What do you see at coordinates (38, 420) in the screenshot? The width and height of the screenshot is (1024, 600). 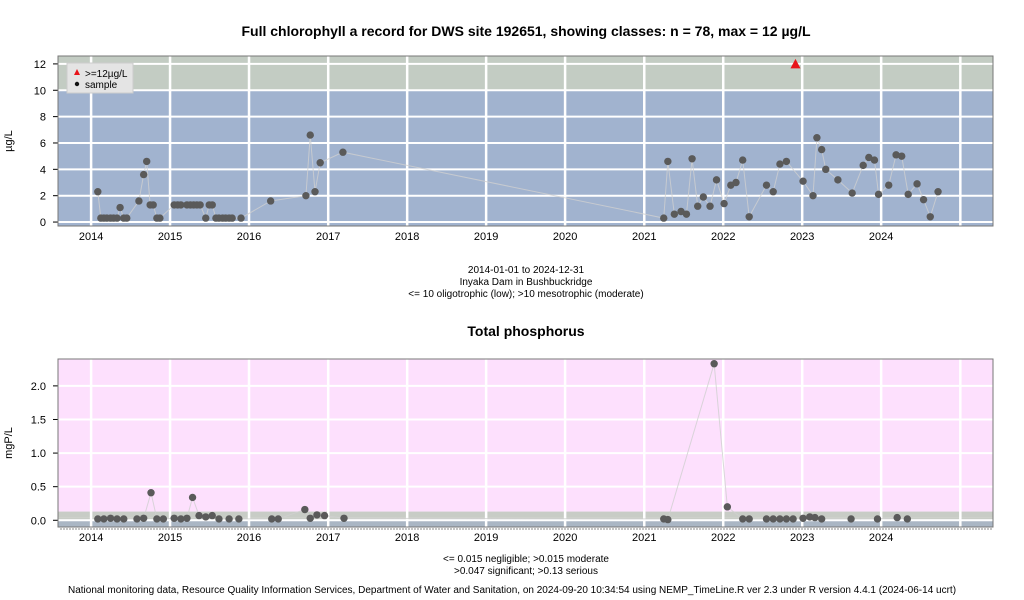 I see `y-tick-label: 1.5` at bounding box center [38, 420].